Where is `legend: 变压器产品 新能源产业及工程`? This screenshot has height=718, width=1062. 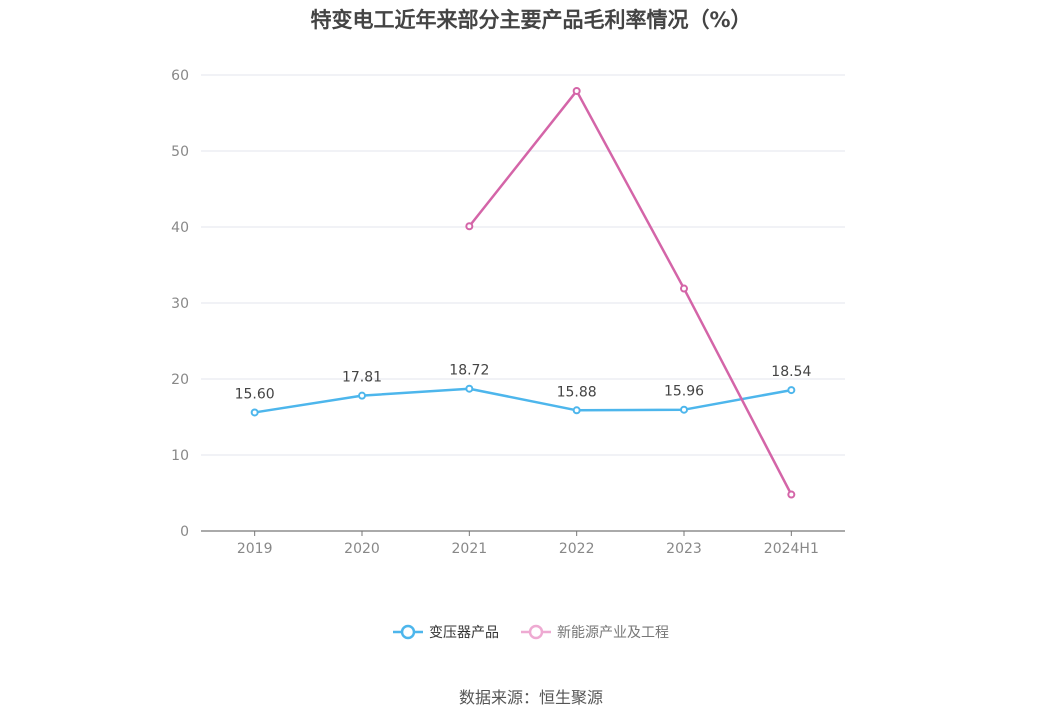
legend: 变压器产品 新能源产业及工程 is located at coordinates (531, 632).